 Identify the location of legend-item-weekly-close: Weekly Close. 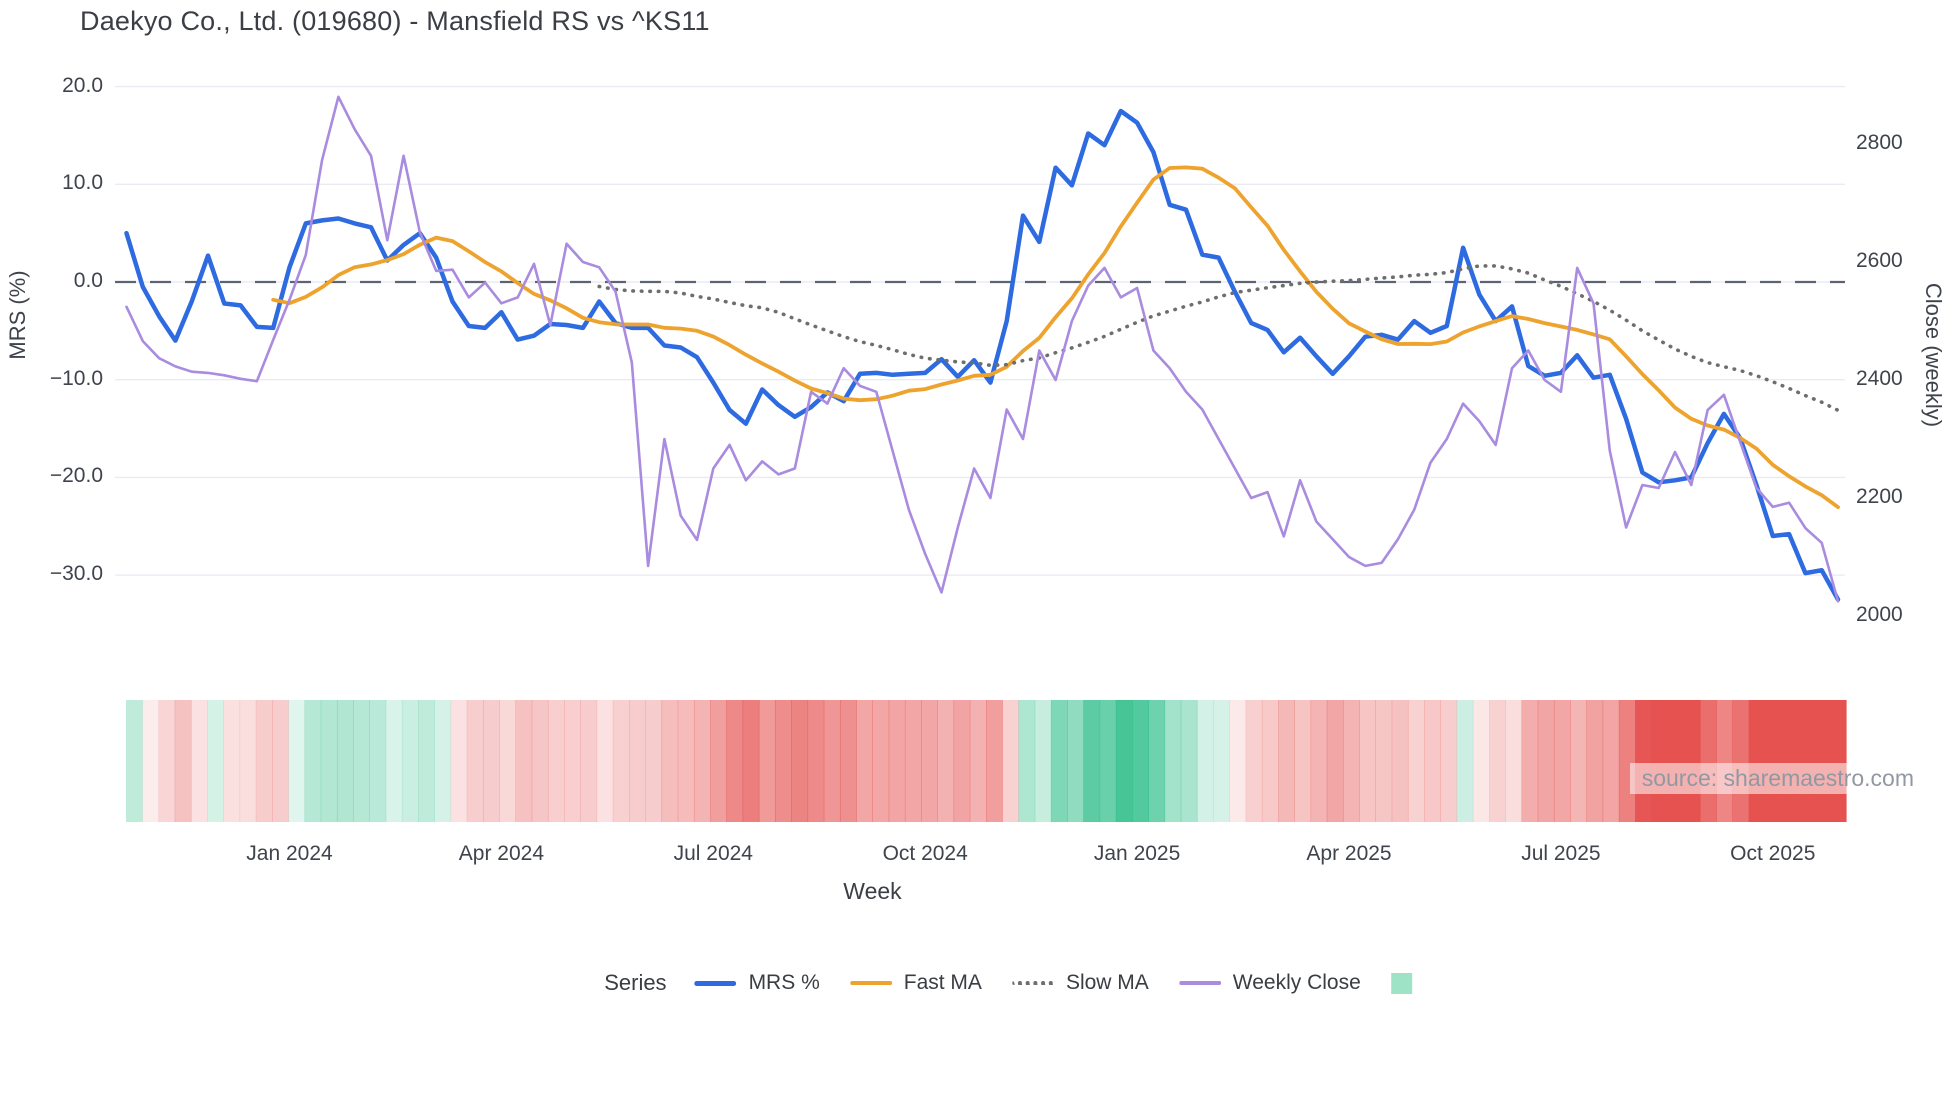
(1269, 983).